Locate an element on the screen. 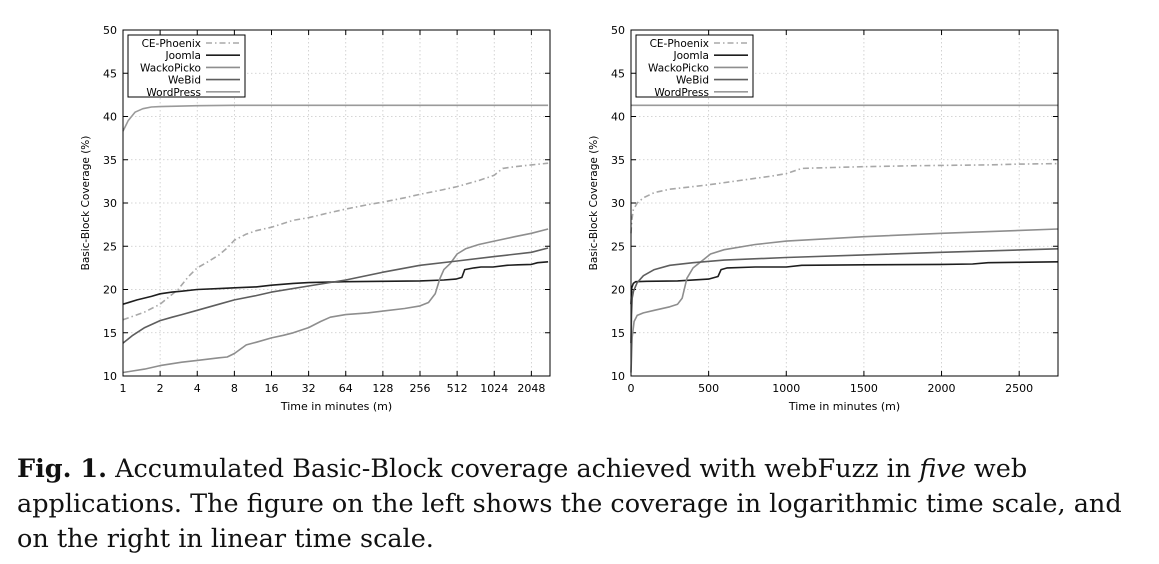  x-tick-label: 16 is located at coordinates (271, 388).